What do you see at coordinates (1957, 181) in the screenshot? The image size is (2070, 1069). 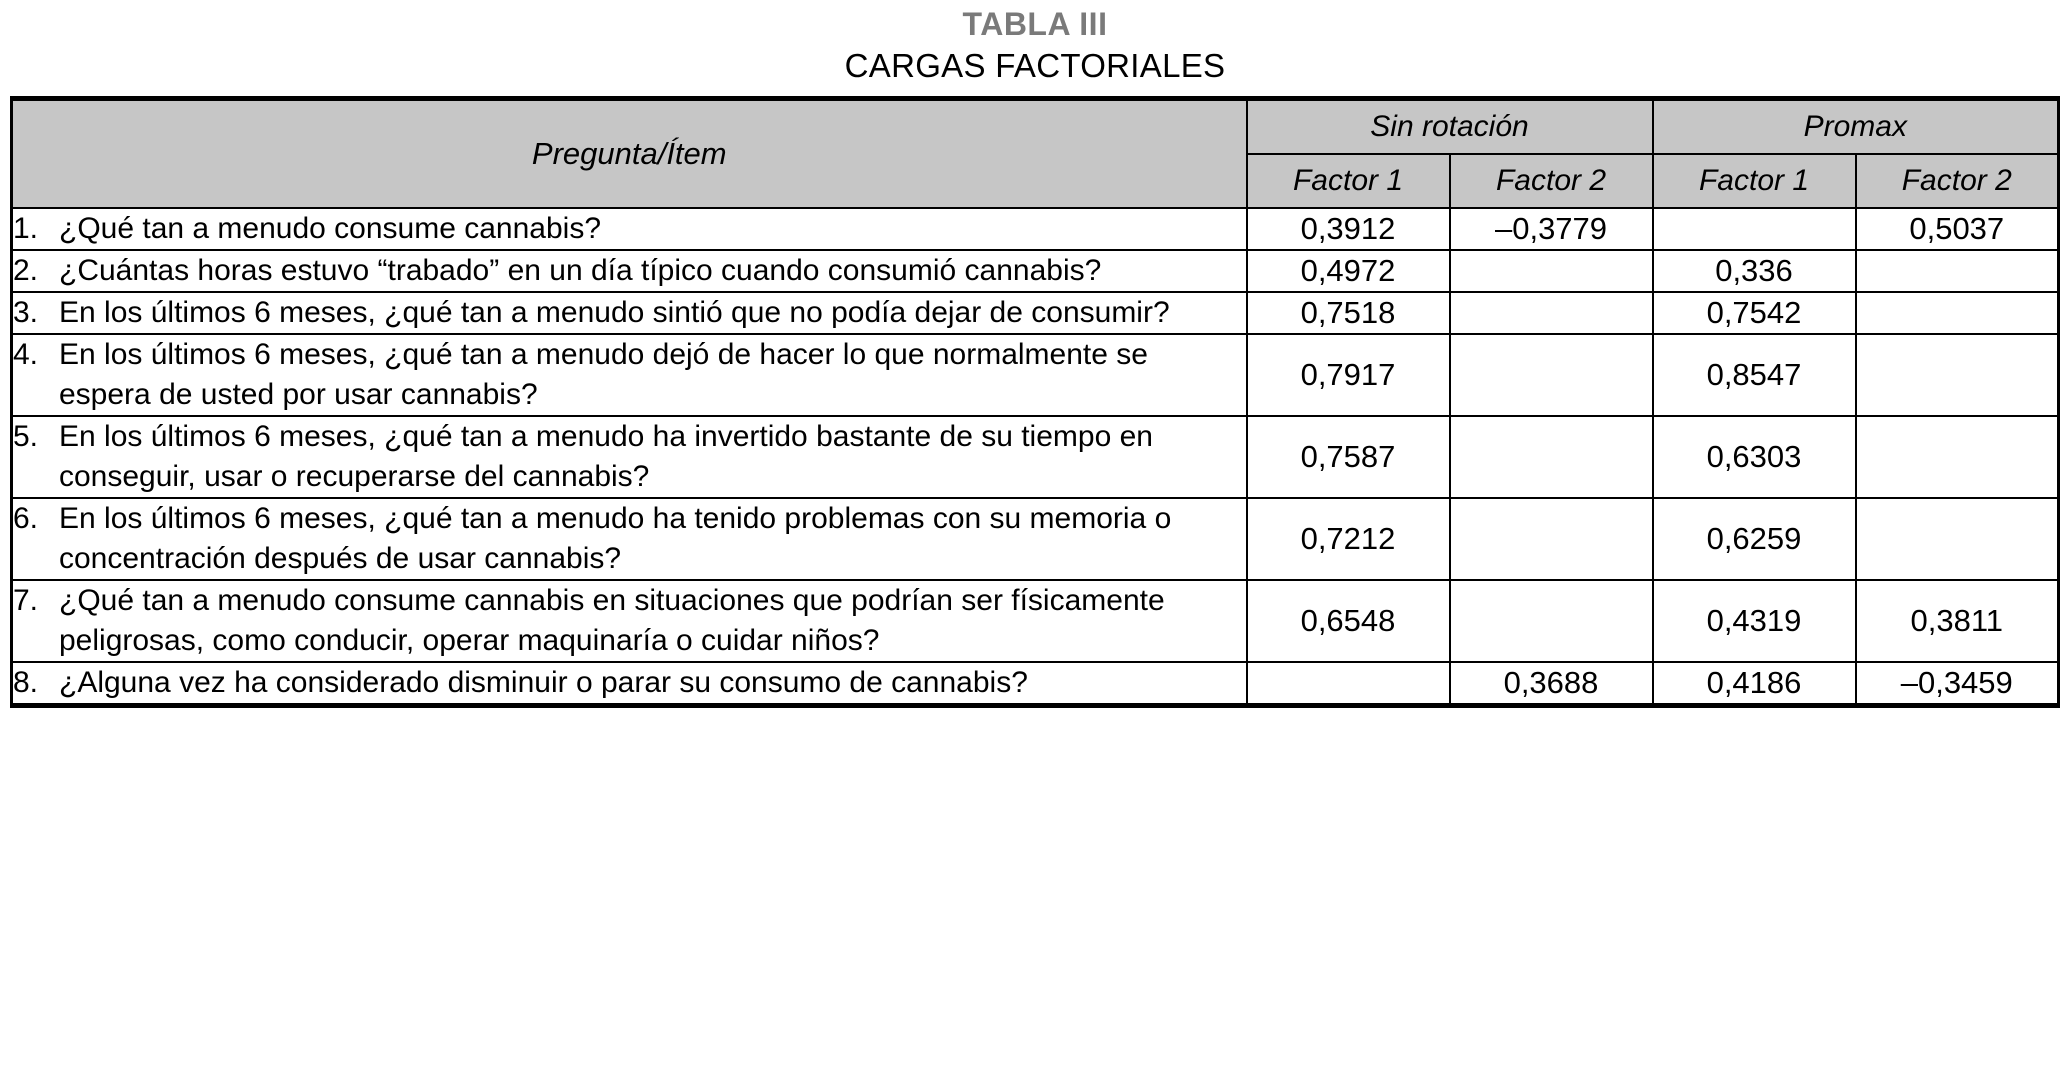 I see `column-header-promax-factor2: Factor 2` at bounding box center [1957, 181].